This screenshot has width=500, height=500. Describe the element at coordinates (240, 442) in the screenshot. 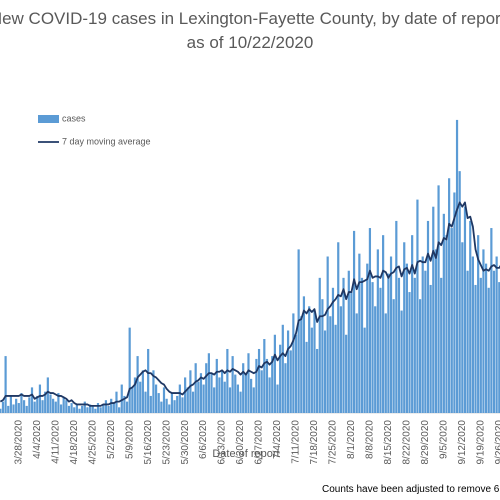

I see `x-tick-label: 6/20/2020` at that location.